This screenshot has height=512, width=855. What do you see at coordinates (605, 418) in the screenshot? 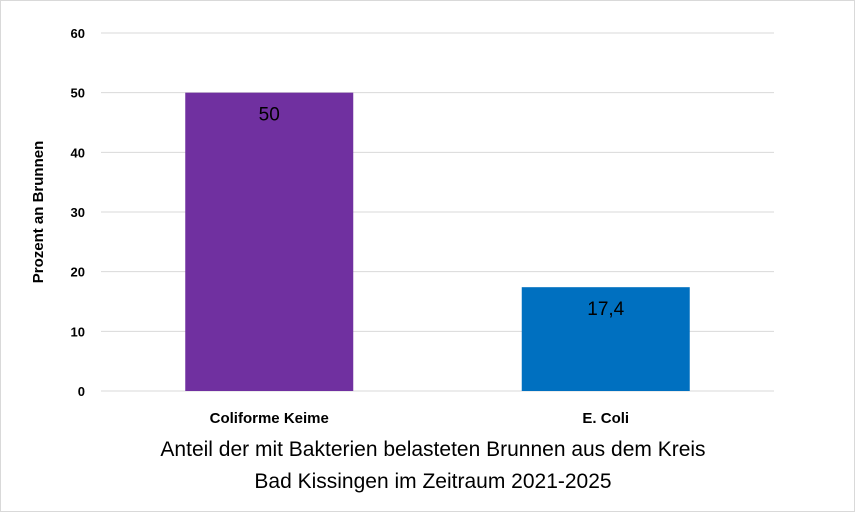
I see `category-label: E. Coli` at bounding box center [605, 418].